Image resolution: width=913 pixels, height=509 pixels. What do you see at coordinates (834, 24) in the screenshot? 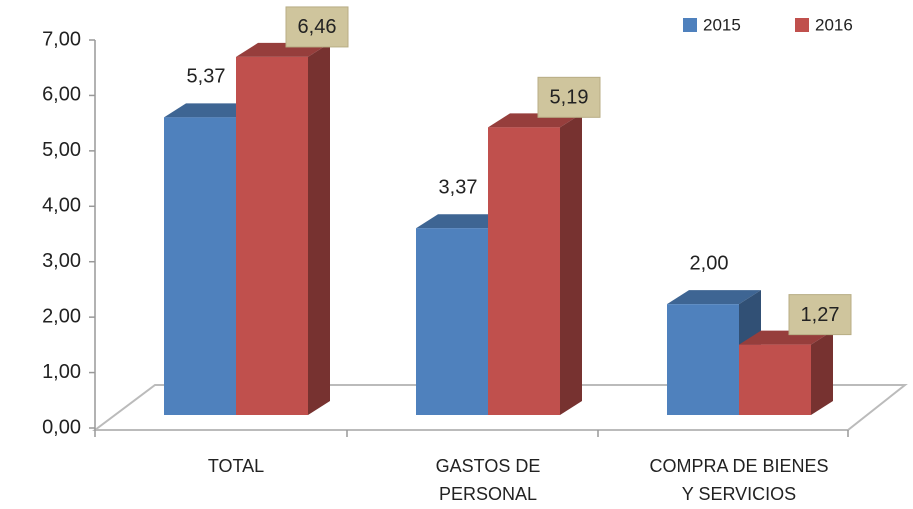
I see `legend-label: 2016` at bounding box center [834, 24].